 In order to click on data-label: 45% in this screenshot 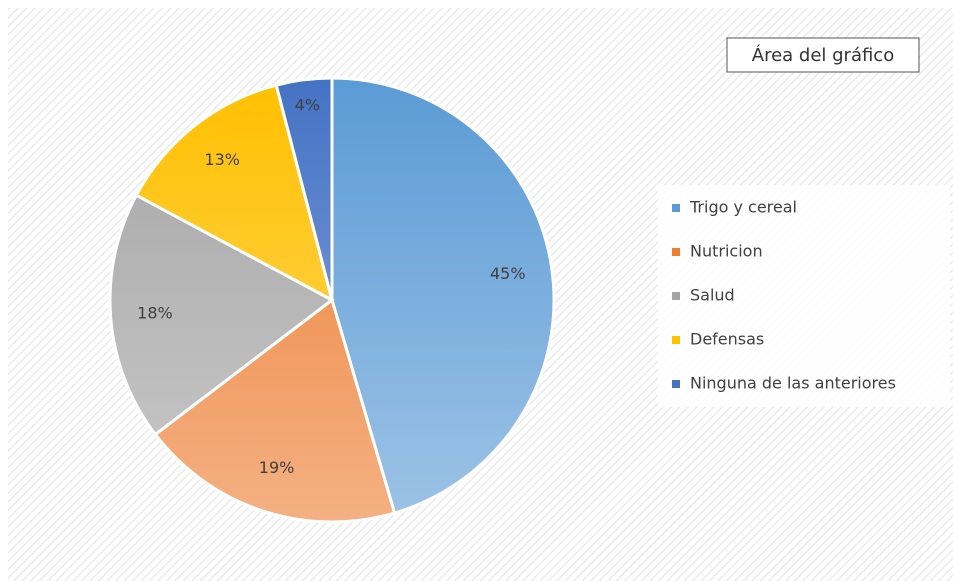, I will do `click(508, 273)`.